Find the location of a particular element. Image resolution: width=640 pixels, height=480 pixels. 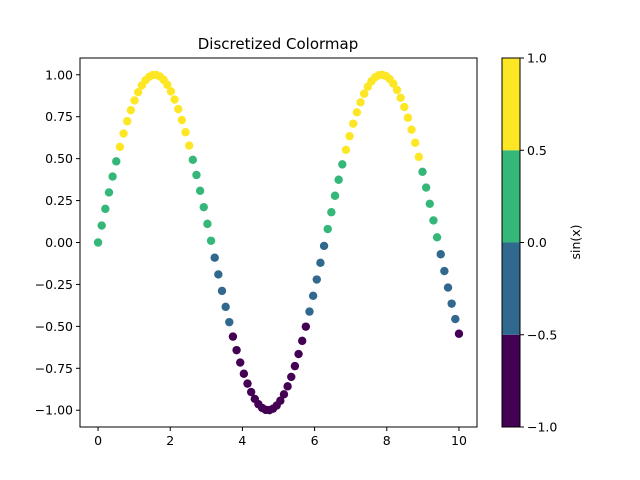

y-tick-label: 0.75 is located at coordinates (59, 116).